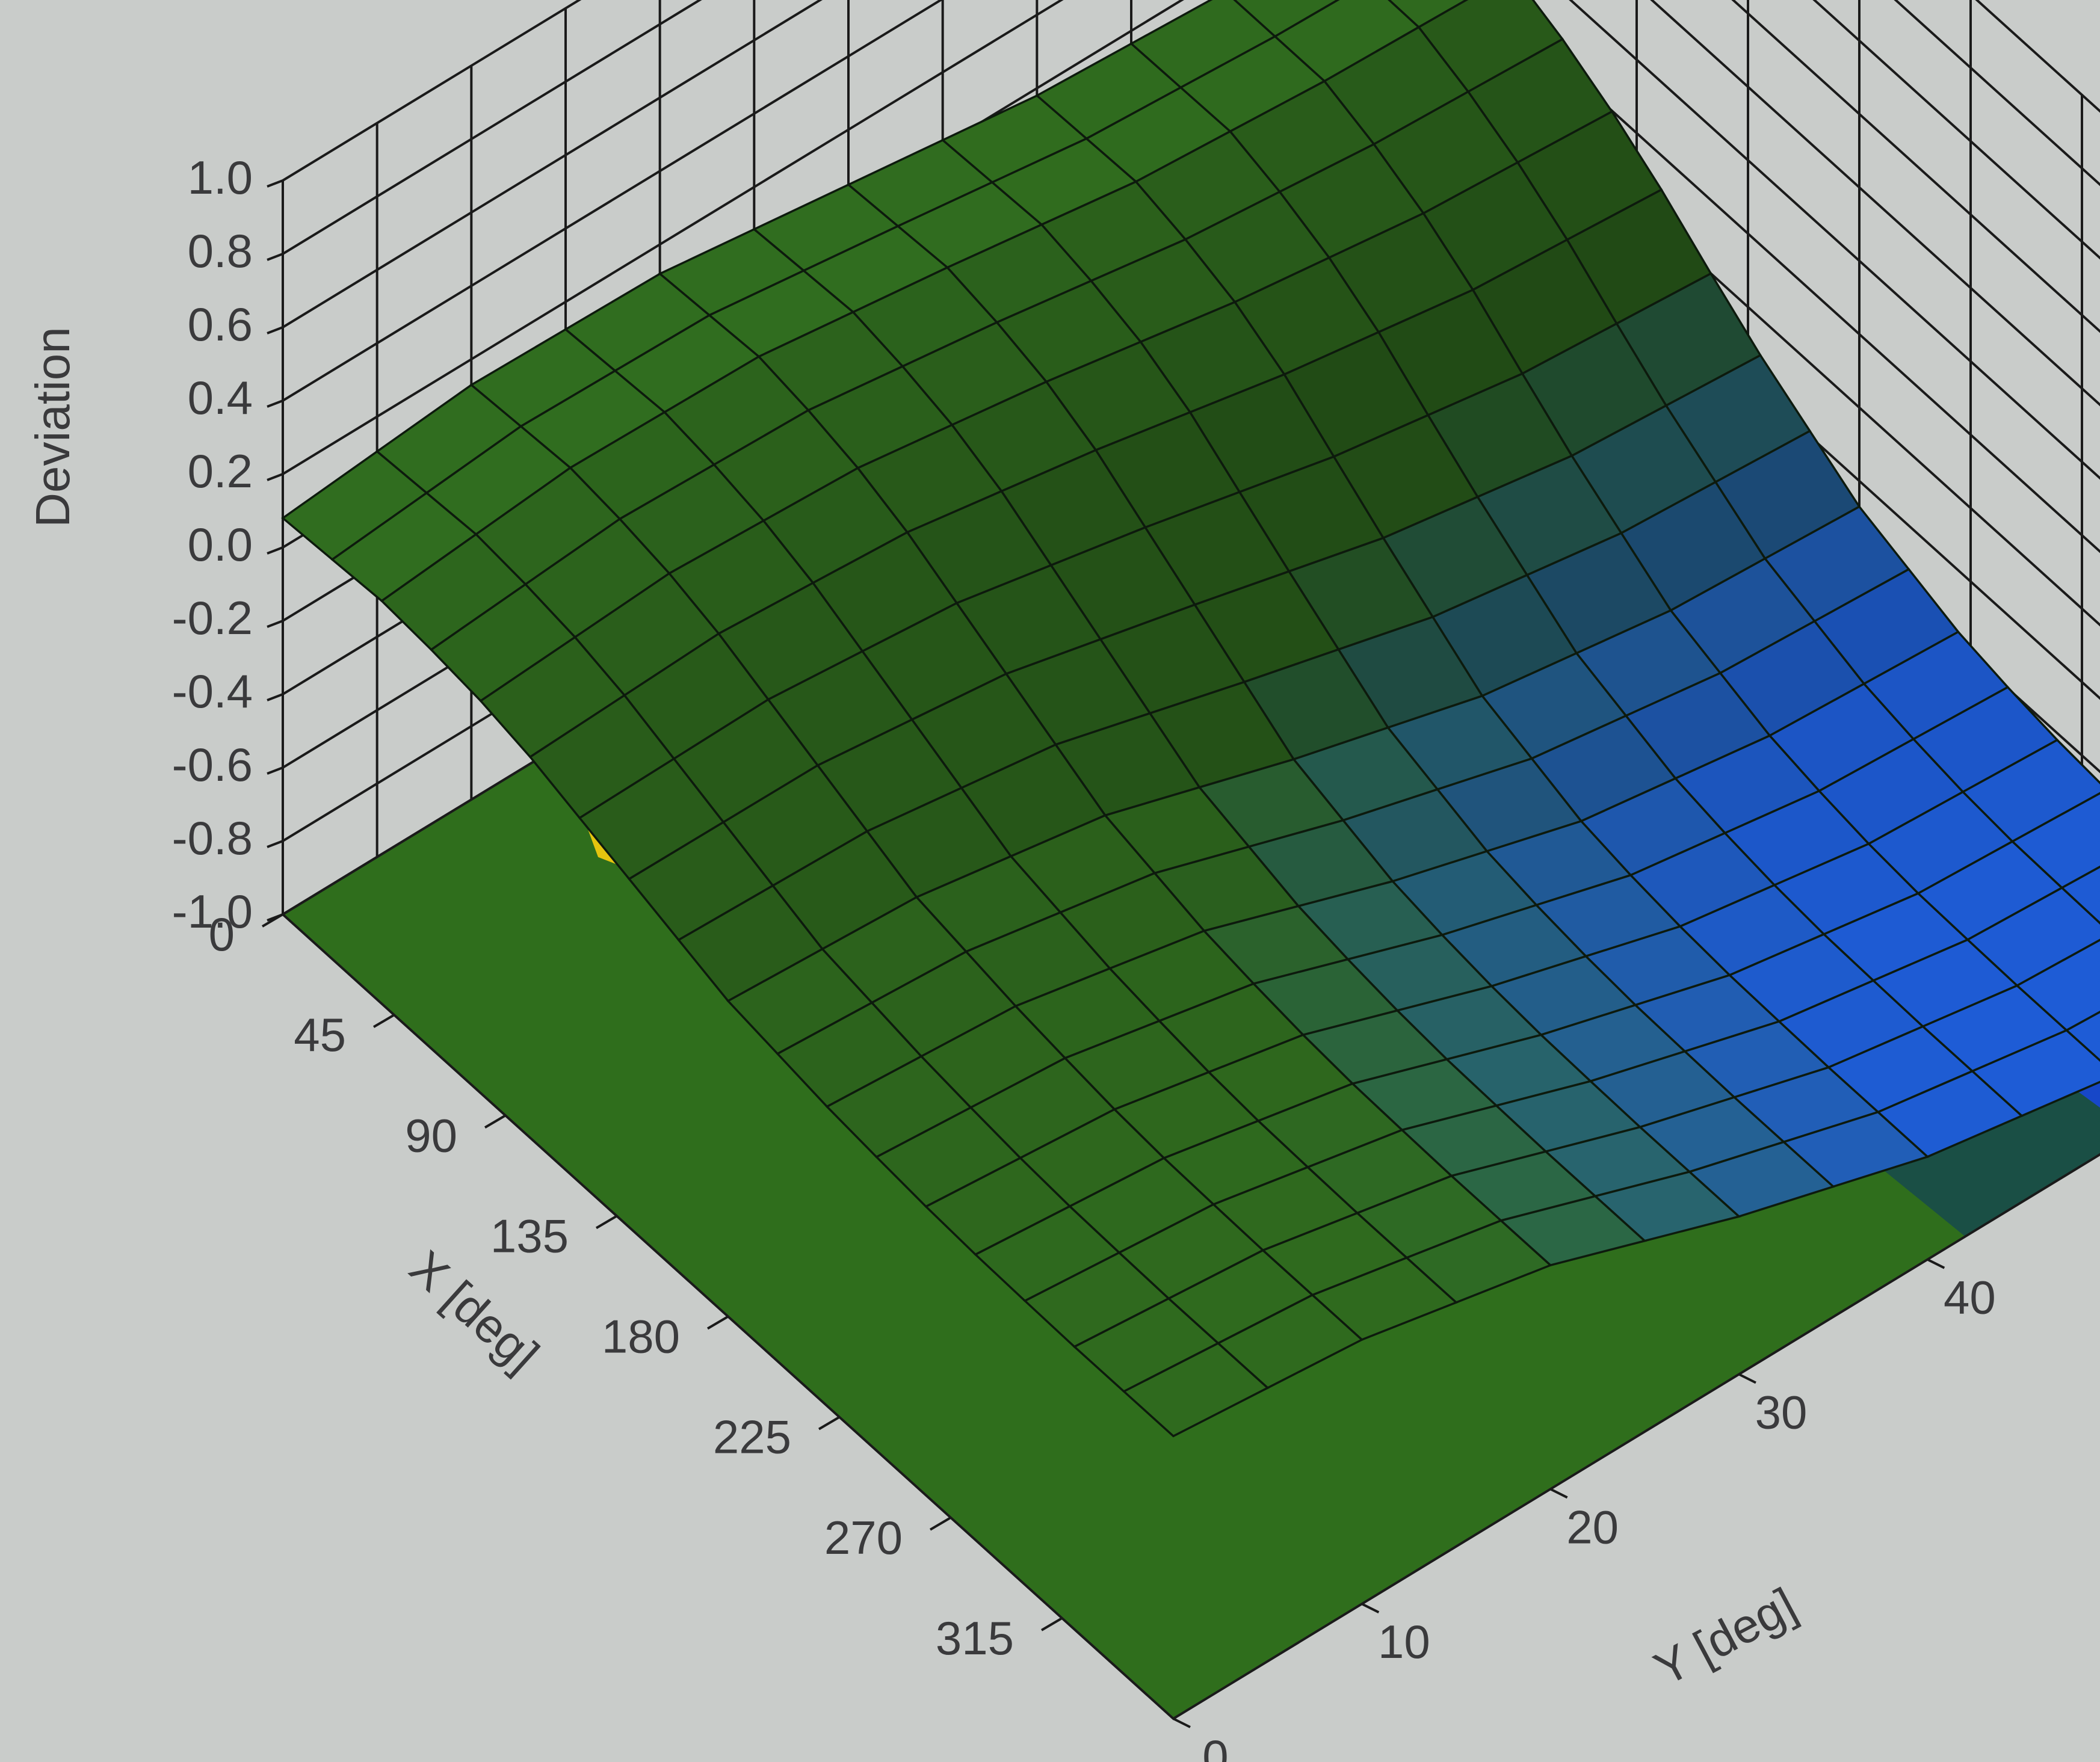 The image size is (2100, 1762). I want to click on x-tick-label: 135, so click(530, 1235).